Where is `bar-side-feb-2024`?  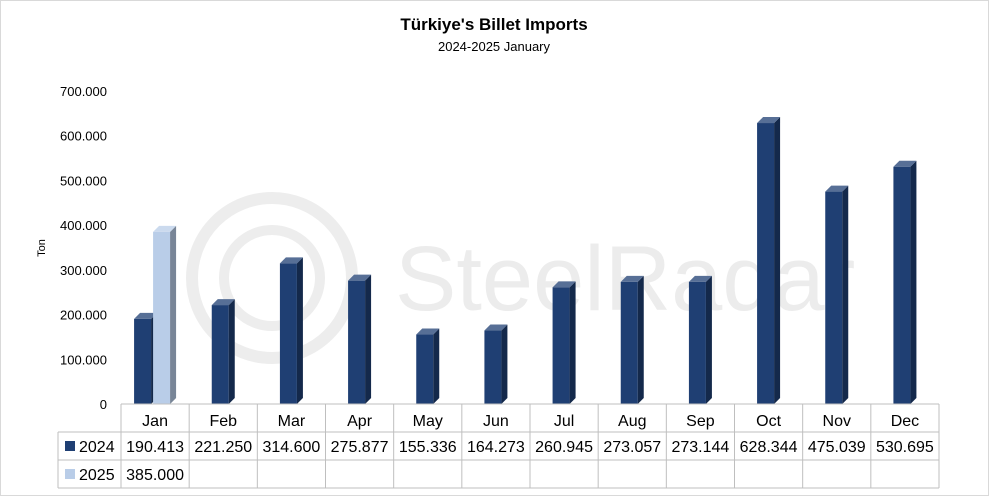 bar-side-feb-2024 is located at coordinates (231, 351).